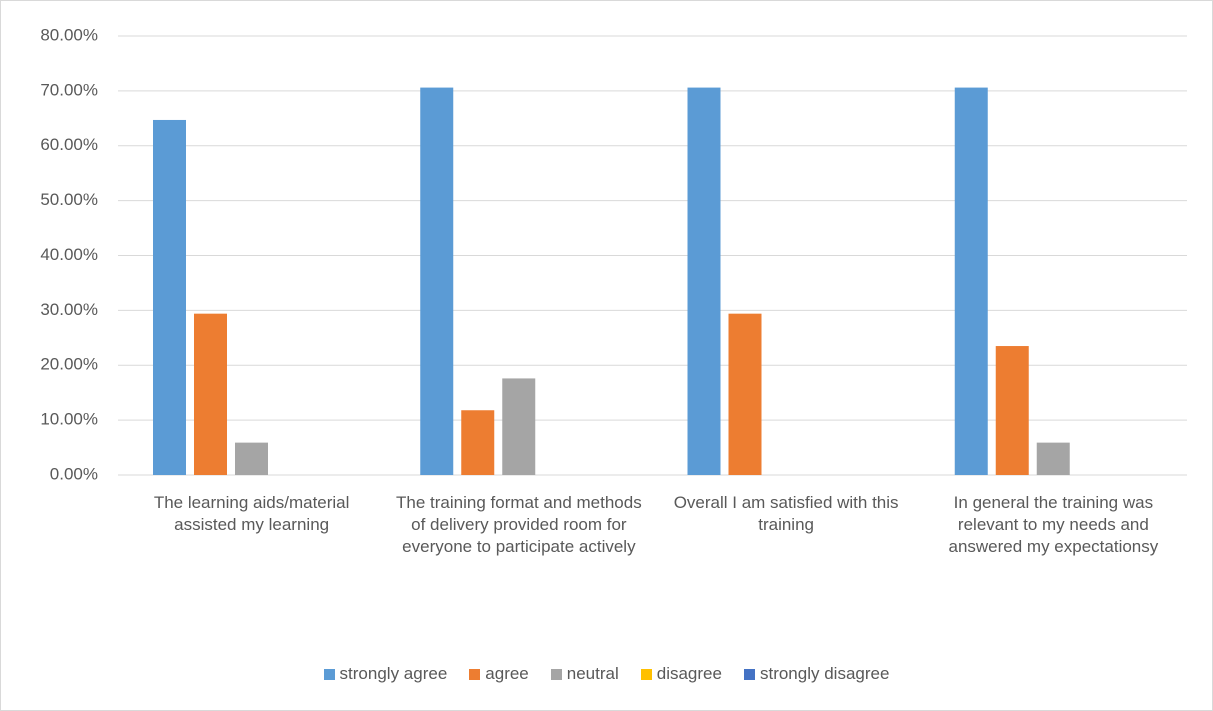  What do you see at coordinates (393, 673) in the screenshot?
I see `legend-label: strongly agree` at bounding box center [393, 673].